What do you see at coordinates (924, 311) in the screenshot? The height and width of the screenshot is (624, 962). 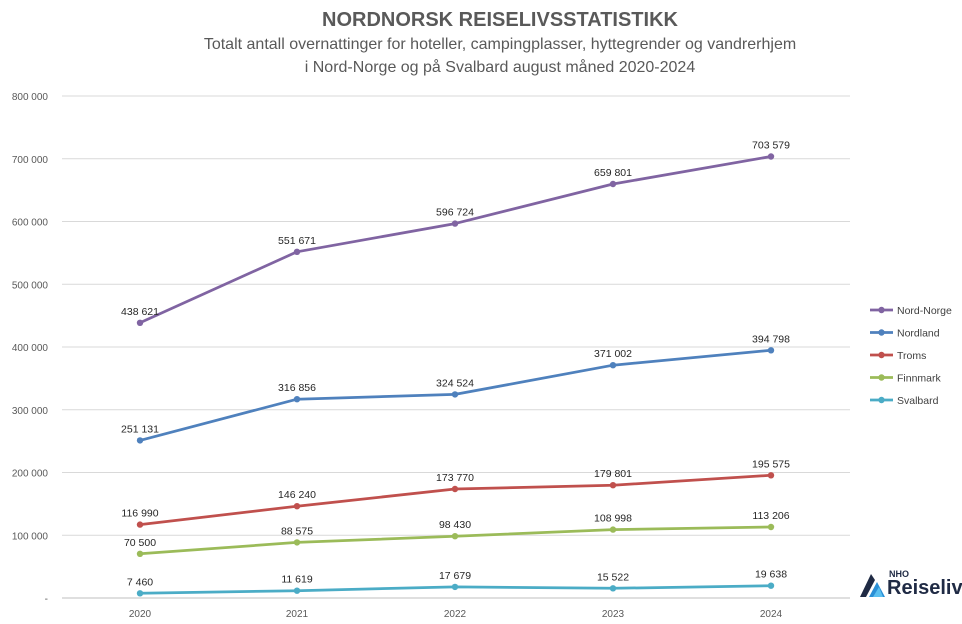 I see `legend-entry: Nord-Norge` at bounding box center [924, 311].